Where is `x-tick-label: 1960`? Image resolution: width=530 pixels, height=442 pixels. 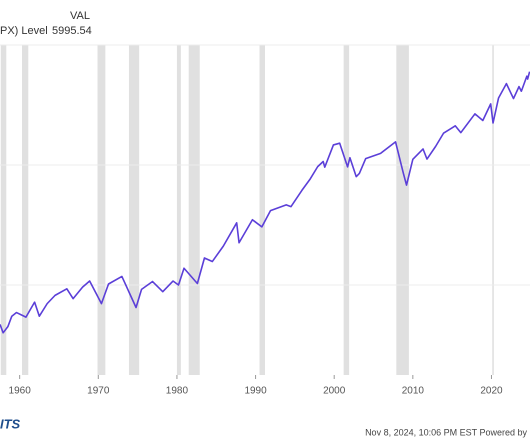 x-tick-label: 1960 is located at coordinates (20, 391).